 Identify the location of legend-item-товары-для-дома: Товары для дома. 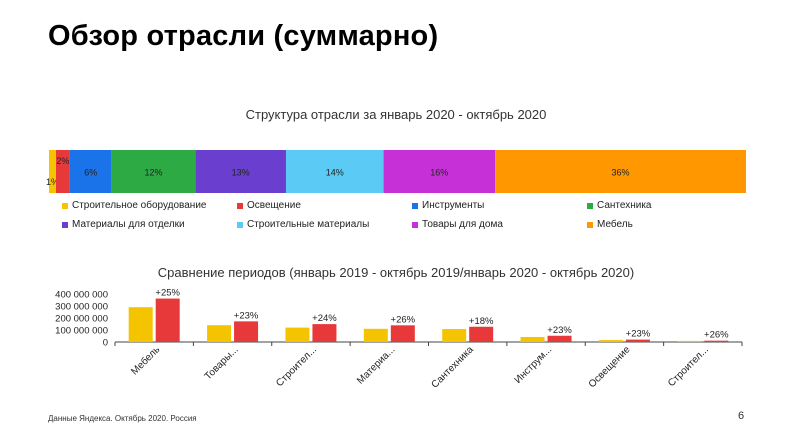
(499, 224).